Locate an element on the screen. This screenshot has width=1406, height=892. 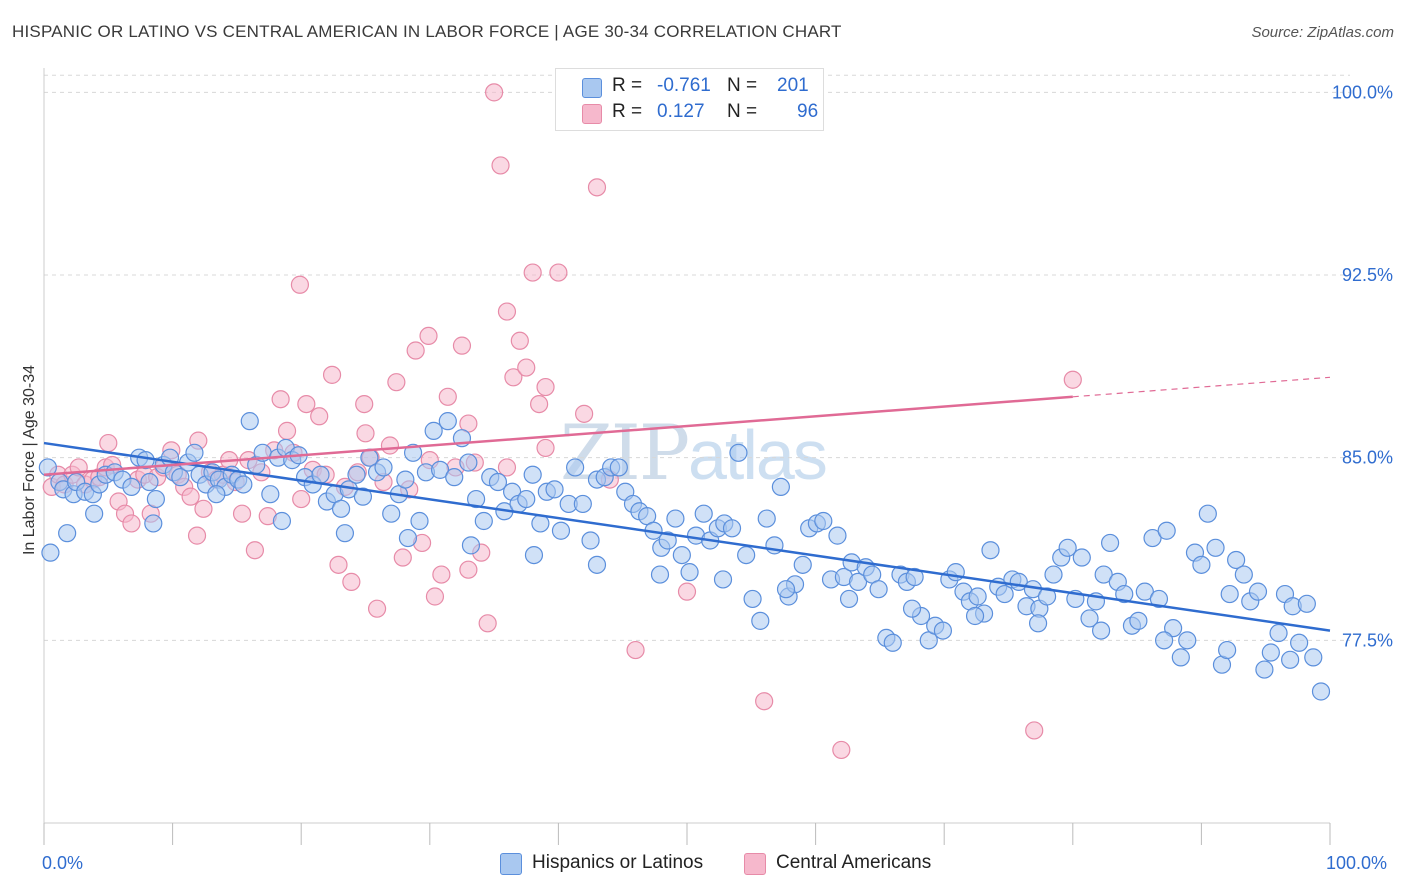
y-tick-labels: 77.5% 85.0% 92.5% 100.0% is located at coordinates (1362, 366).